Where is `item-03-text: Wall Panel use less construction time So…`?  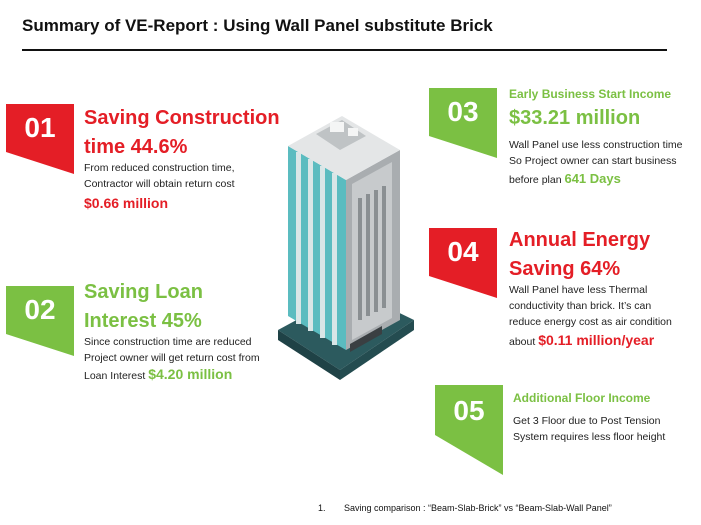 item-03-text: Wall Panel use less construction time So… is located at coordinates (596, 162).